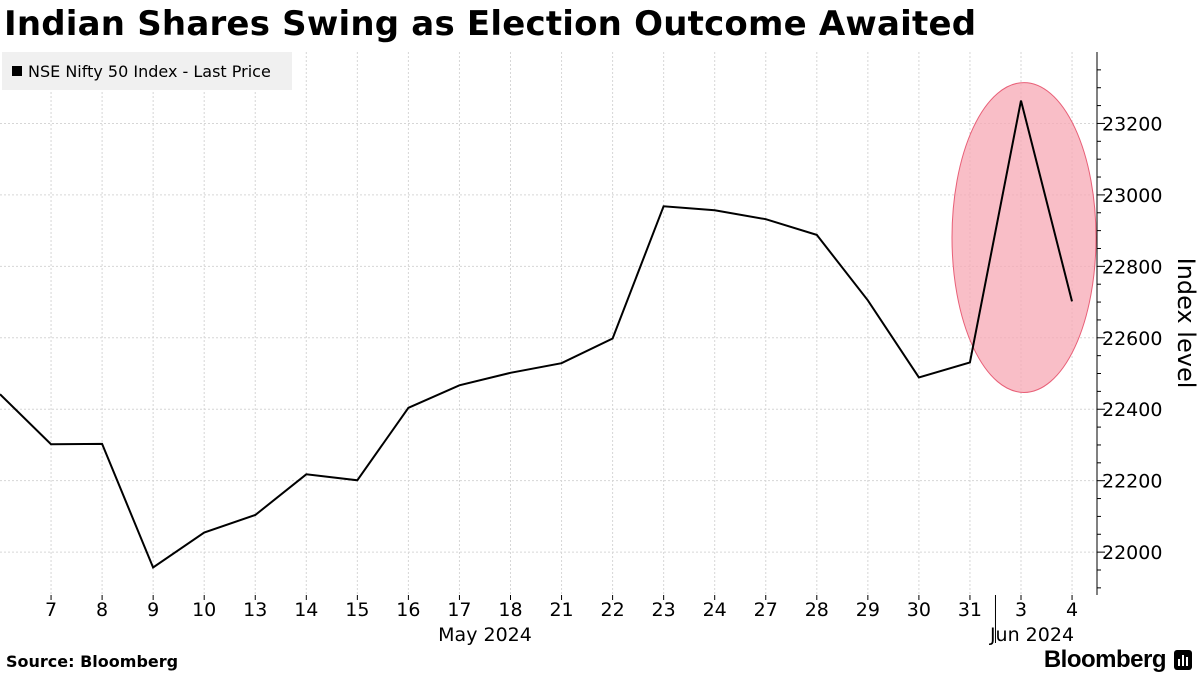  I want to click on y-tick-label: 23000, so click(1132, 196).